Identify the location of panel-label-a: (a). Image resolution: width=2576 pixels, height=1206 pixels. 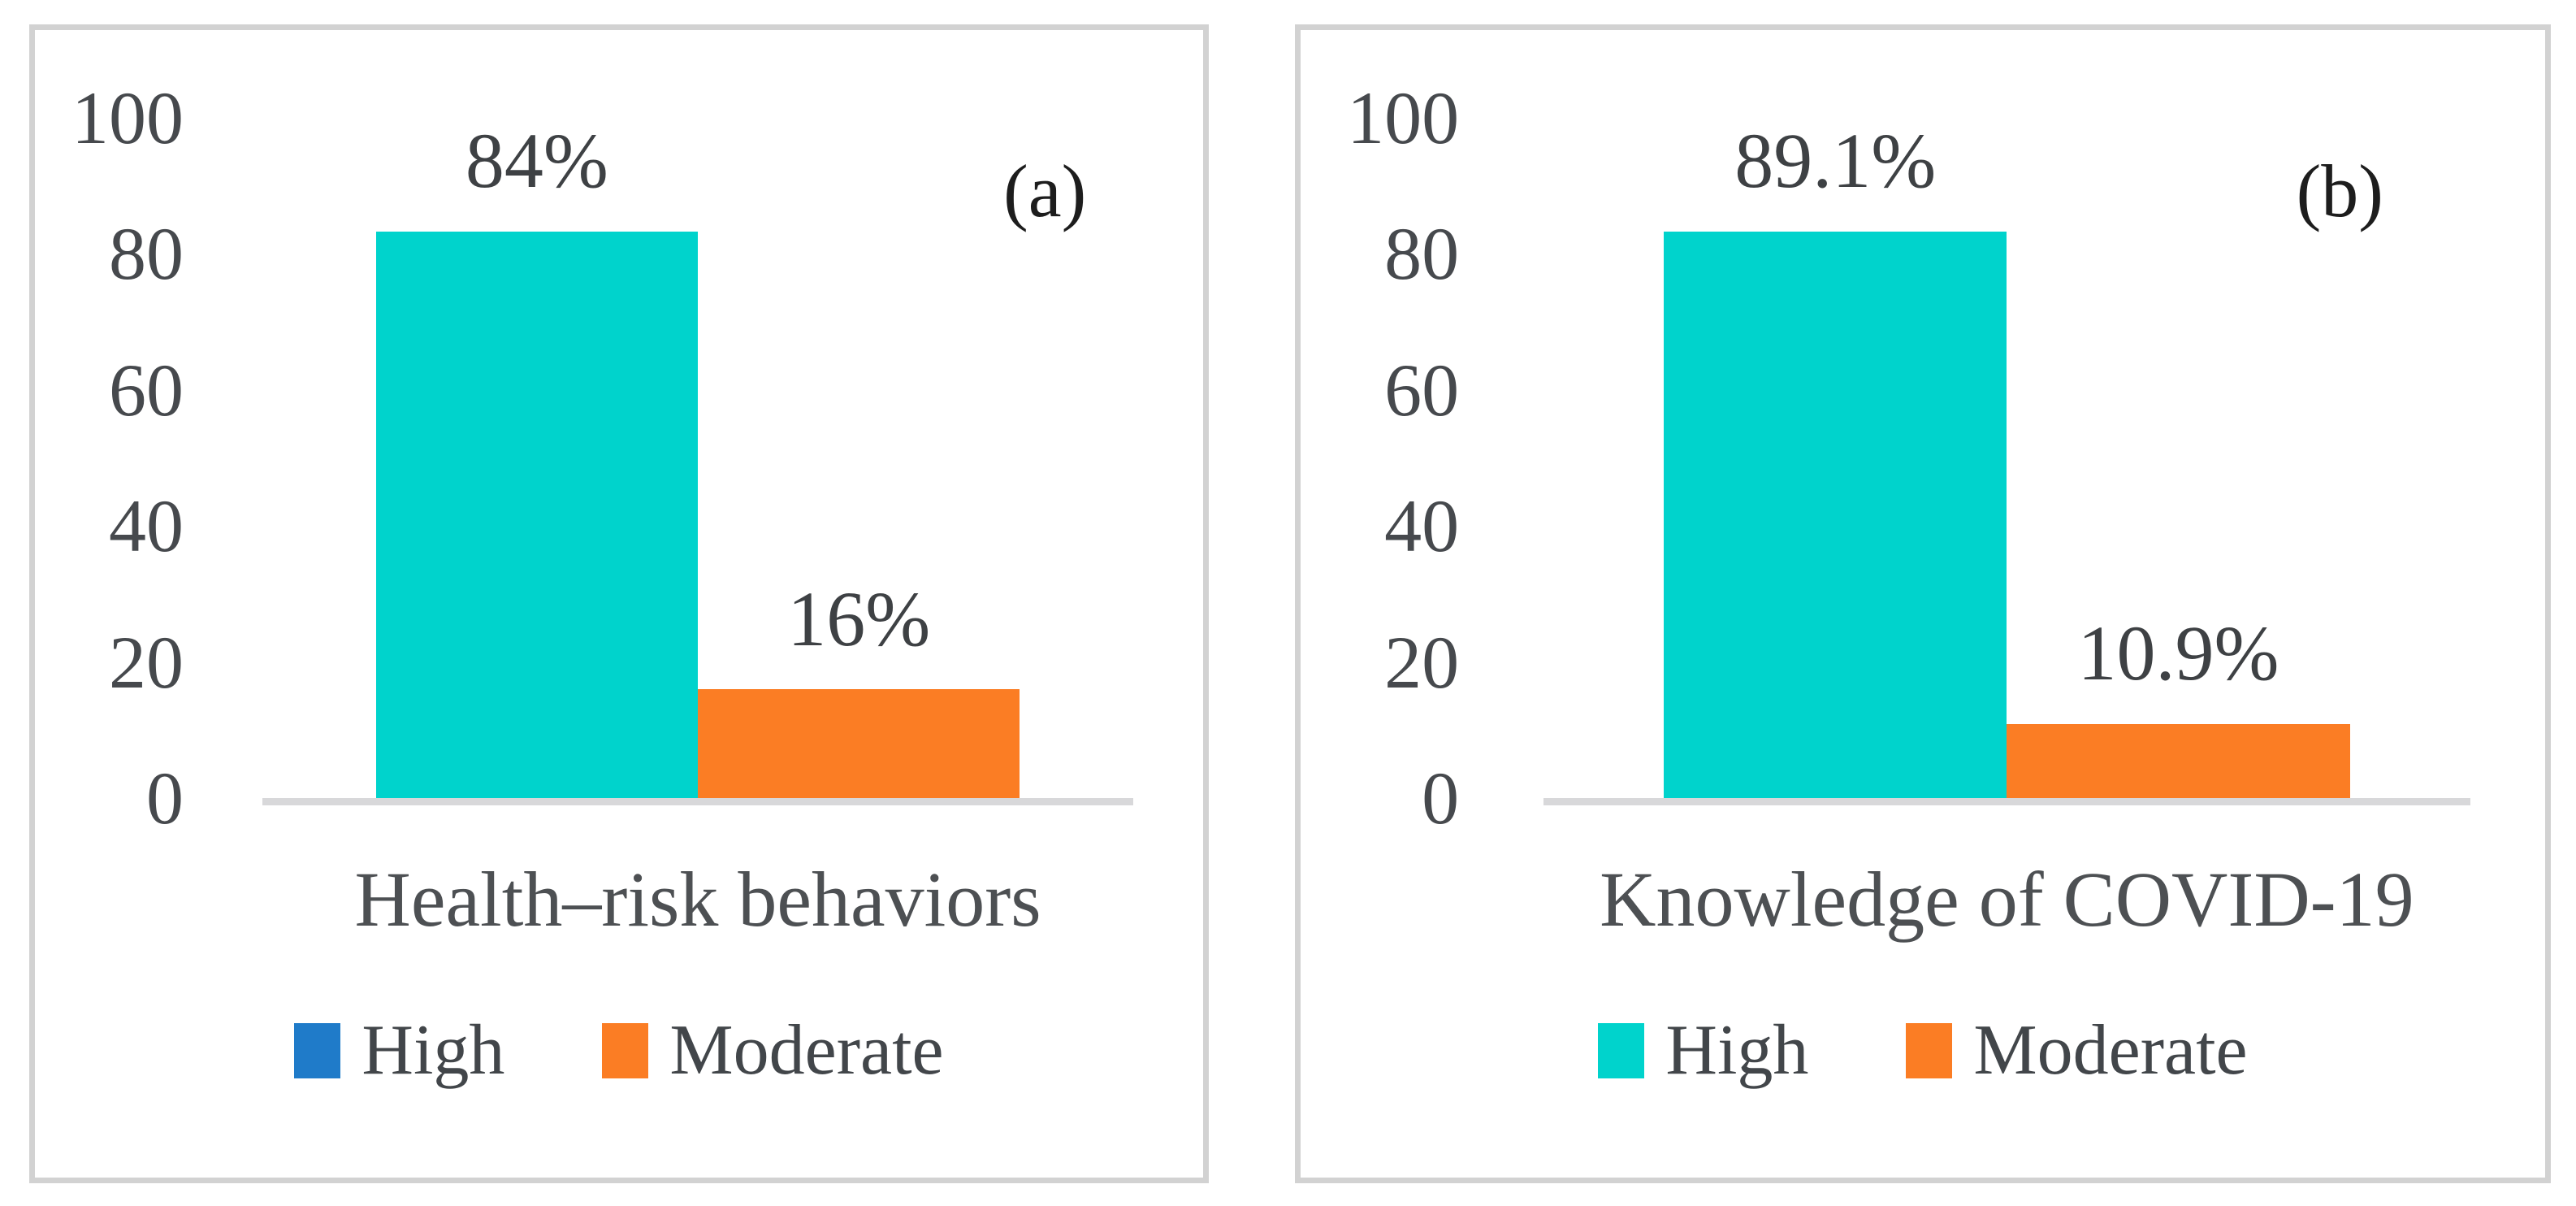
(1045, 191).